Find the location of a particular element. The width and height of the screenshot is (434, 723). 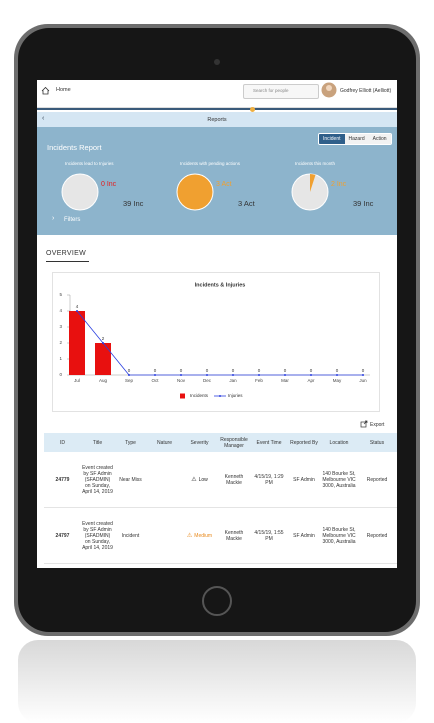

x-tick-label: Aug is located at coordinates (103, 380).